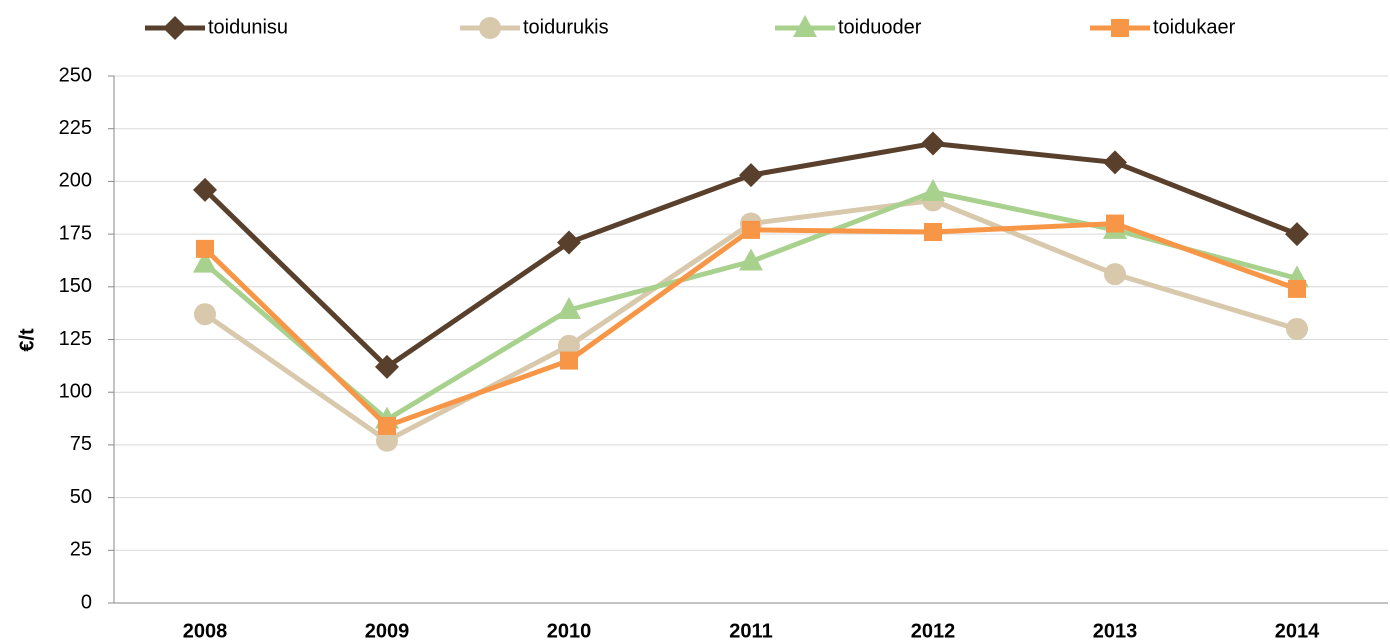  I want to click on legend-label: toidurukis, so click(566, 27).